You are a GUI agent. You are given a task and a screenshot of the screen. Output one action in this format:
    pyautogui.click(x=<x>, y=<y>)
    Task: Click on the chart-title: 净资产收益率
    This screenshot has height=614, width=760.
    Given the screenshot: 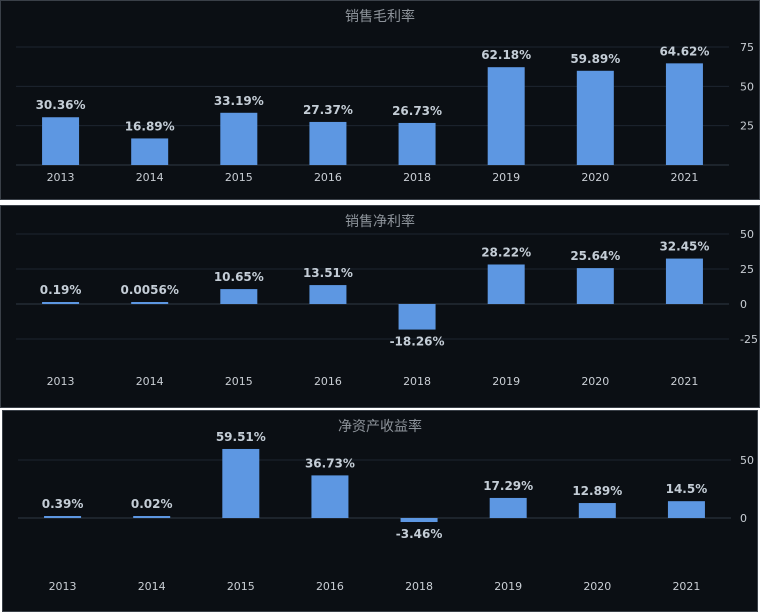 What is the action you would take?
    pyautogui.click(x=380, y=427)
    